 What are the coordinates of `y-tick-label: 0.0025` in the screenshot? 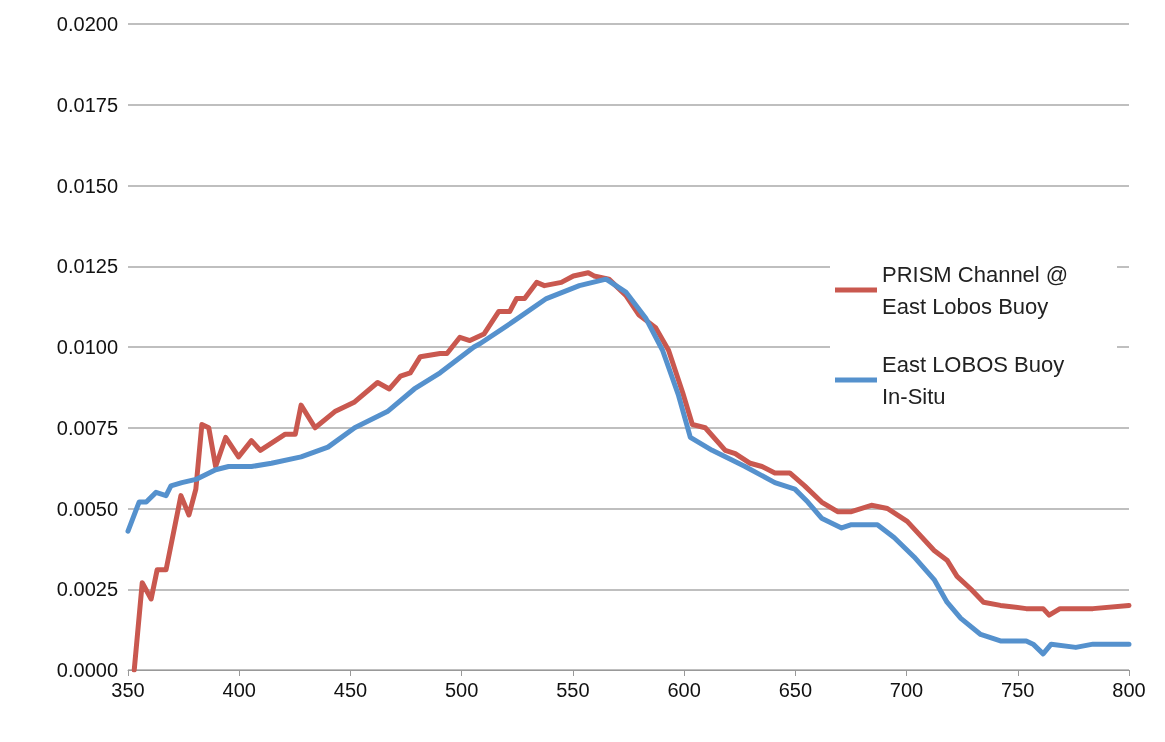 It's located at (87, 589).